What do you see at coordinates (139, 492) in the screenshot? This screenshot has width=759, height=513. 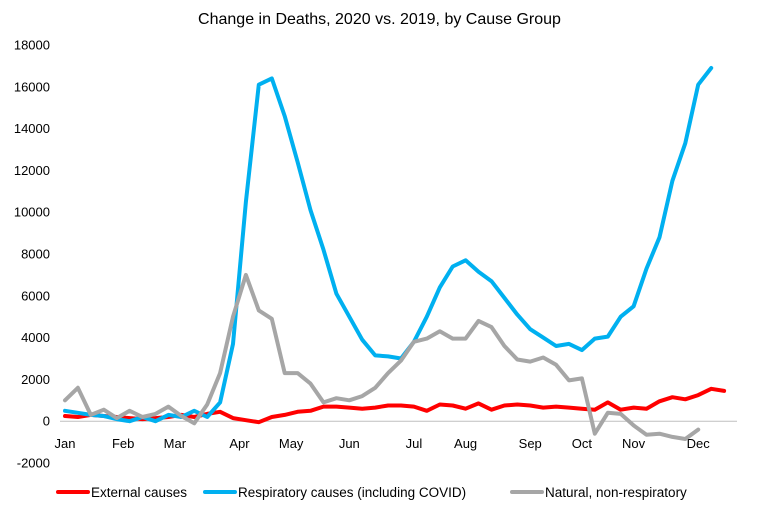 I see `legend-label: External causes` at bounding box center [139, 492].